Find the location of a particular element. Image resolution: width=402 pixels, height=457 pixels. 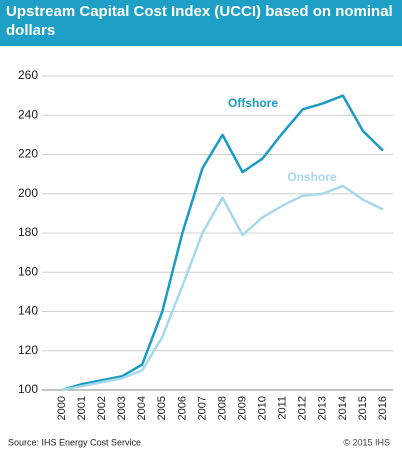

x-tick-label: 2002 is located at coordinates (102, 408).